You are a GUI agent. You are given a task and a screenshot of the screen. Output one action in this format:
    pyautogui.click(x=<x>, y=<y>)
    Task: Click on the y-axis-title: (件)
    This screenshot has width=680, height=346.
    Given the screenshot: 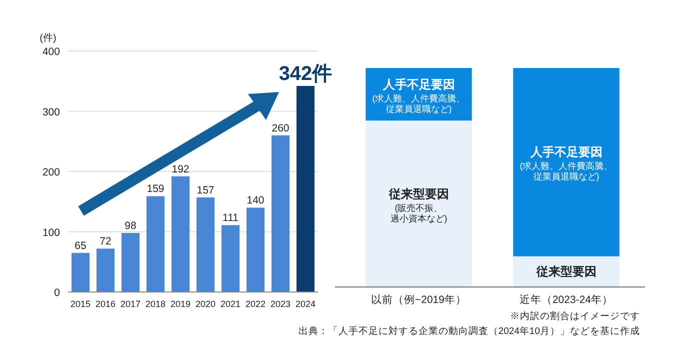 What is the action you would take?
    pyautogui.click(x=48, y=38)
    